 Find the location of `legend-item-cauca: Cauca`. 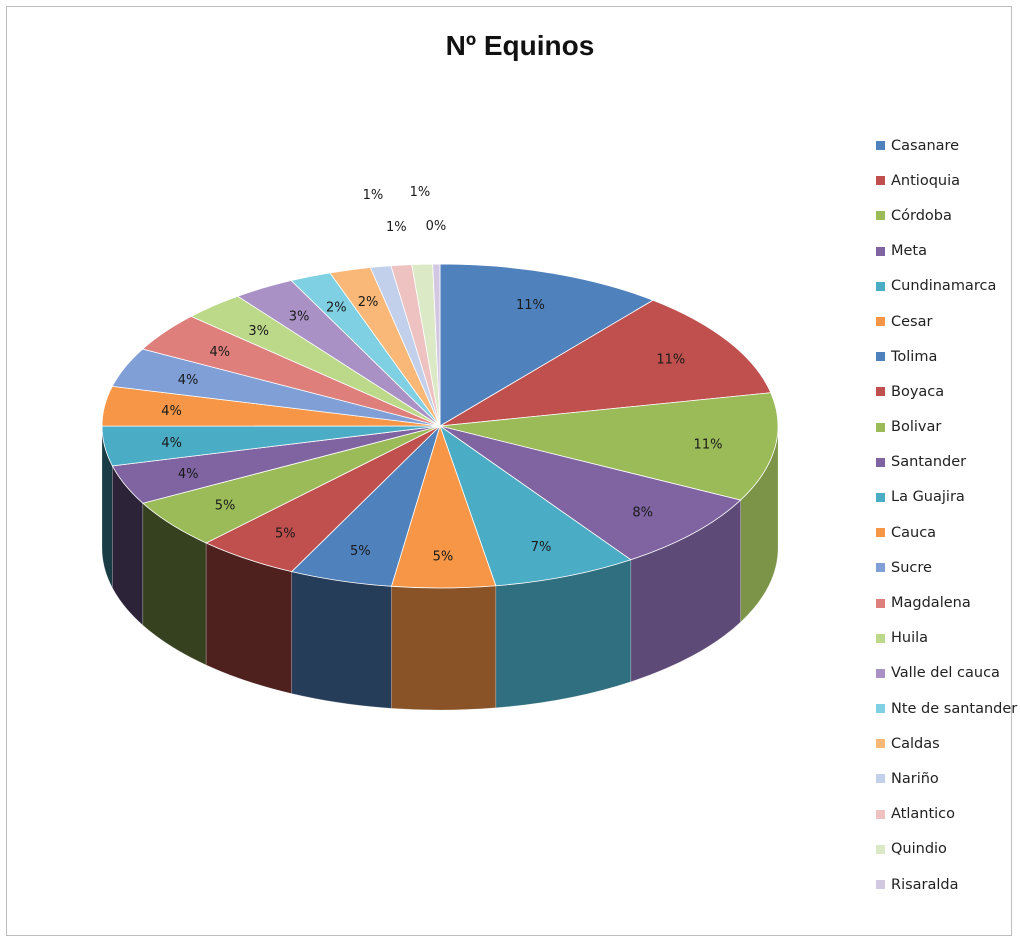

legend-item-cauca: Cauca is located at coordinates (948, 532).